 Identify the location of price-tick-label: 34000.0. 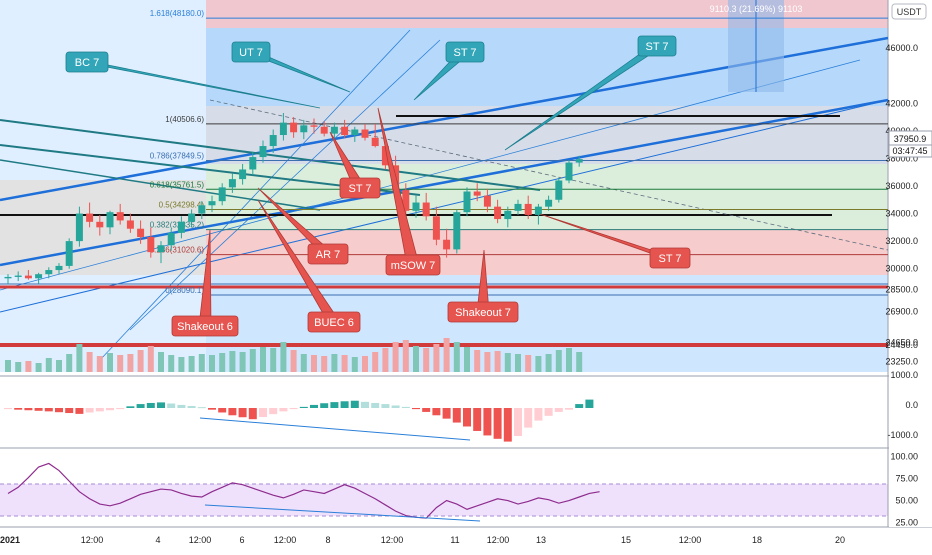
(901, 214).